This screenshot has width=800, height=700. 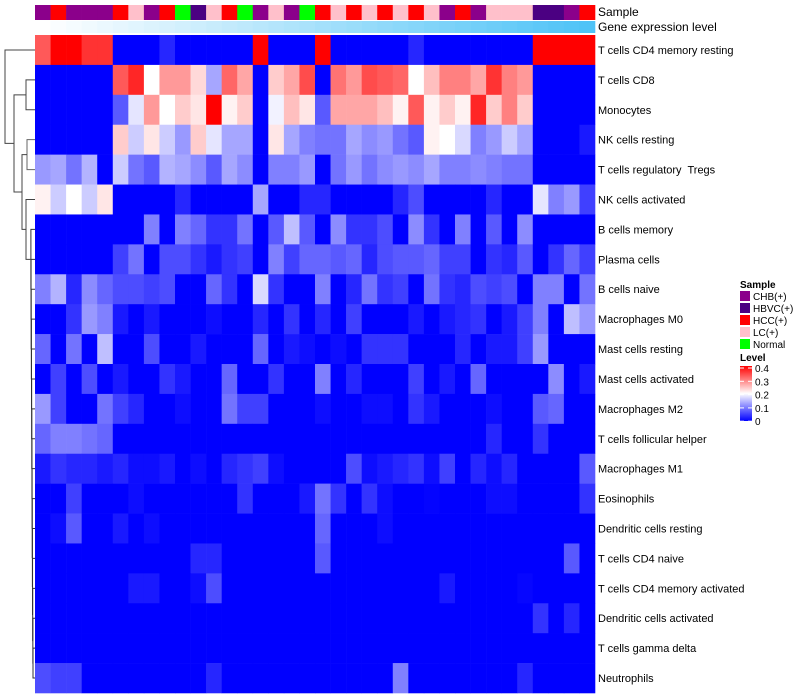 I want to click on row-label: T cells CD4 naive, so click(x=641, y=559).